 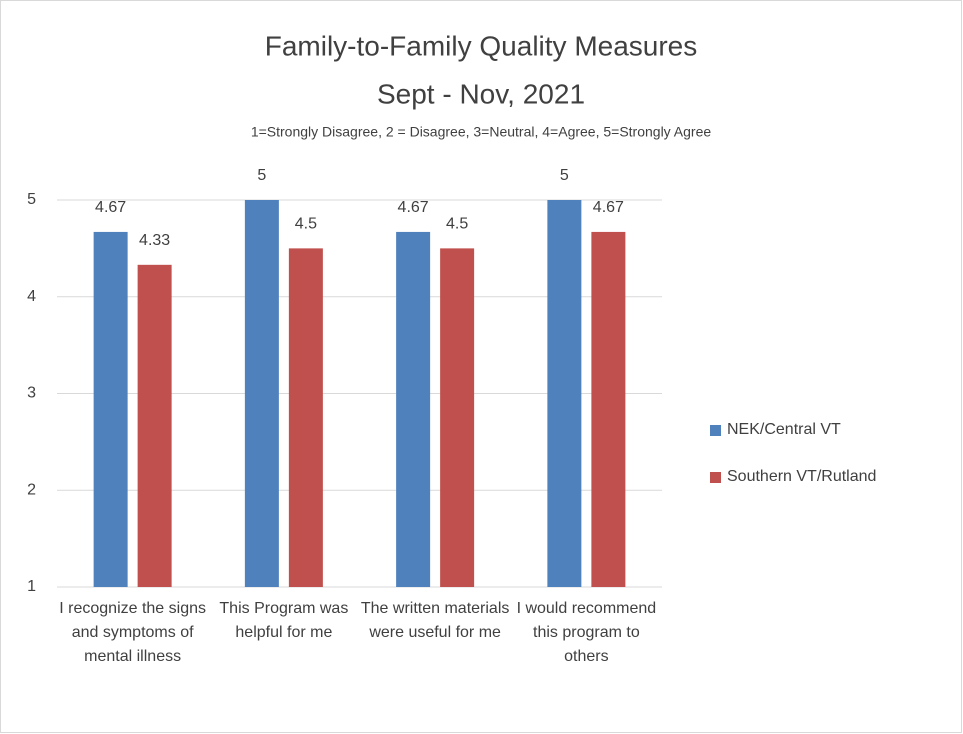 I want to click on chart-title: Family-to-Family Quality Measures, so click(x=481, y=45).